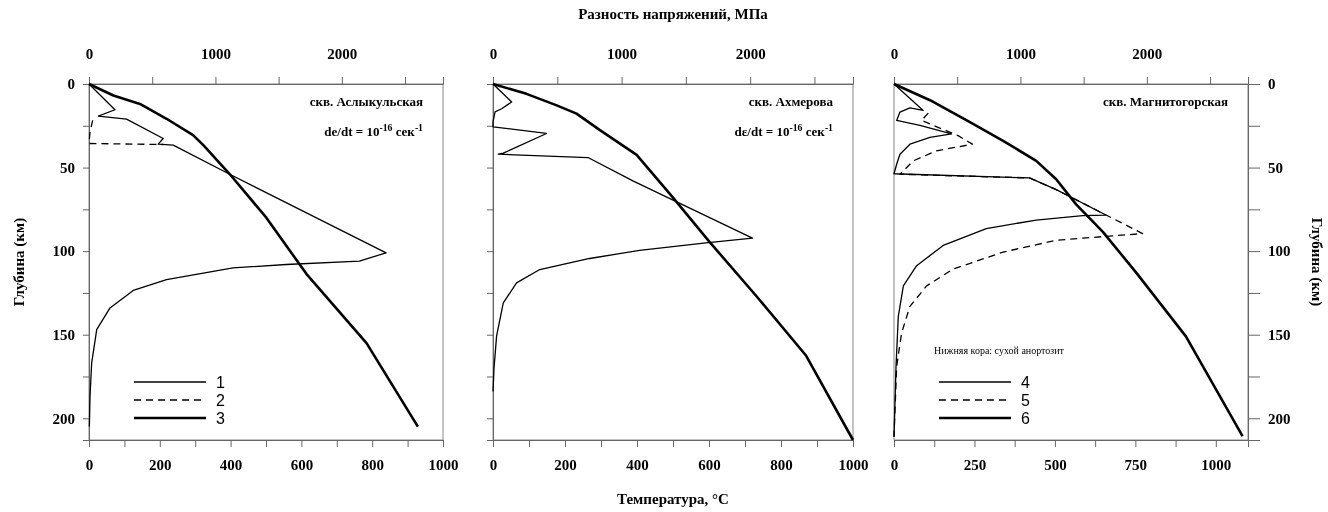  I want to click on x-tick-label: 750, so click(1136, 464).